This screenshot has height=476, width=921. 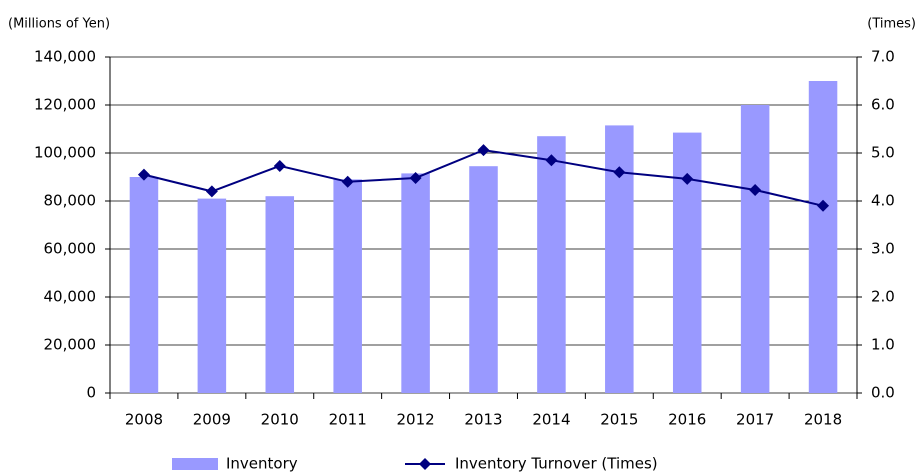 What do you see at coordinates (195, 464) in the screenshot?
I see `legend-swatch` at bounding box center [195, 464].